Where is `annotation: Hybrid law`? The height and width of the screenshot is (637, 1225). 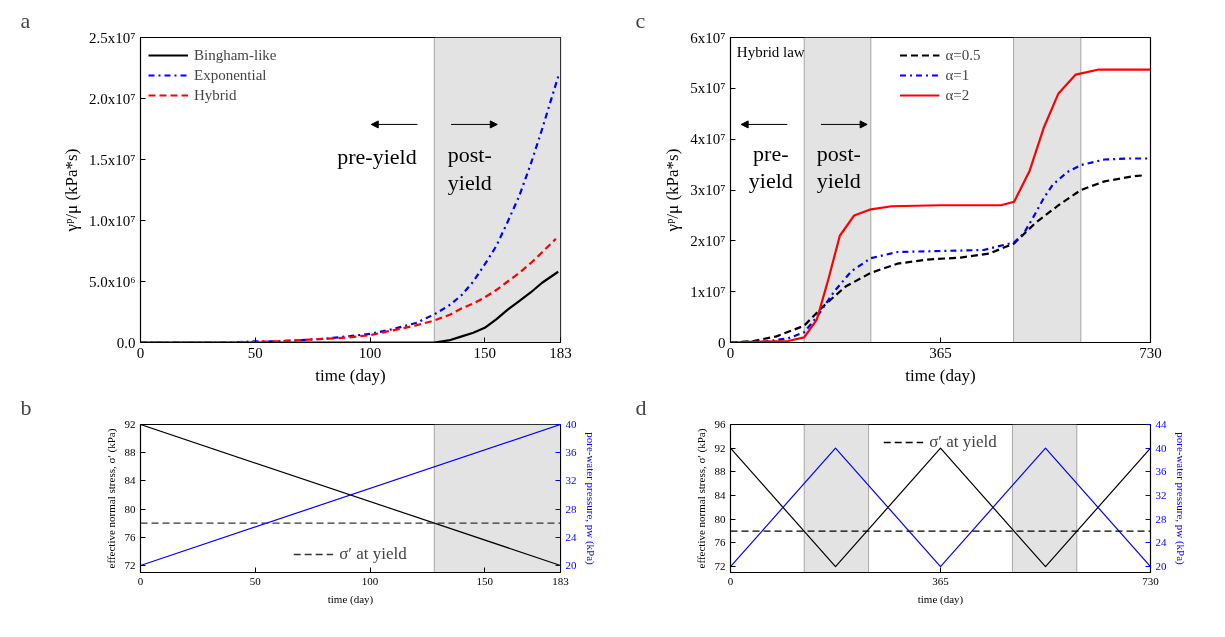 annotation: Hybrid law is located at coordinates (770, 51).